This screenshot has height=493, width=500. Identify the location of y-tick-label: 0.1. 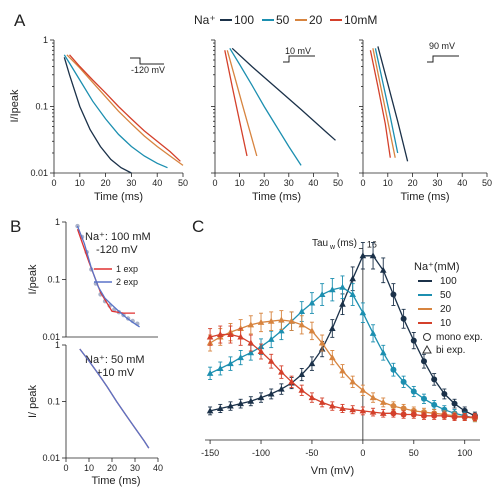
(41, 107).